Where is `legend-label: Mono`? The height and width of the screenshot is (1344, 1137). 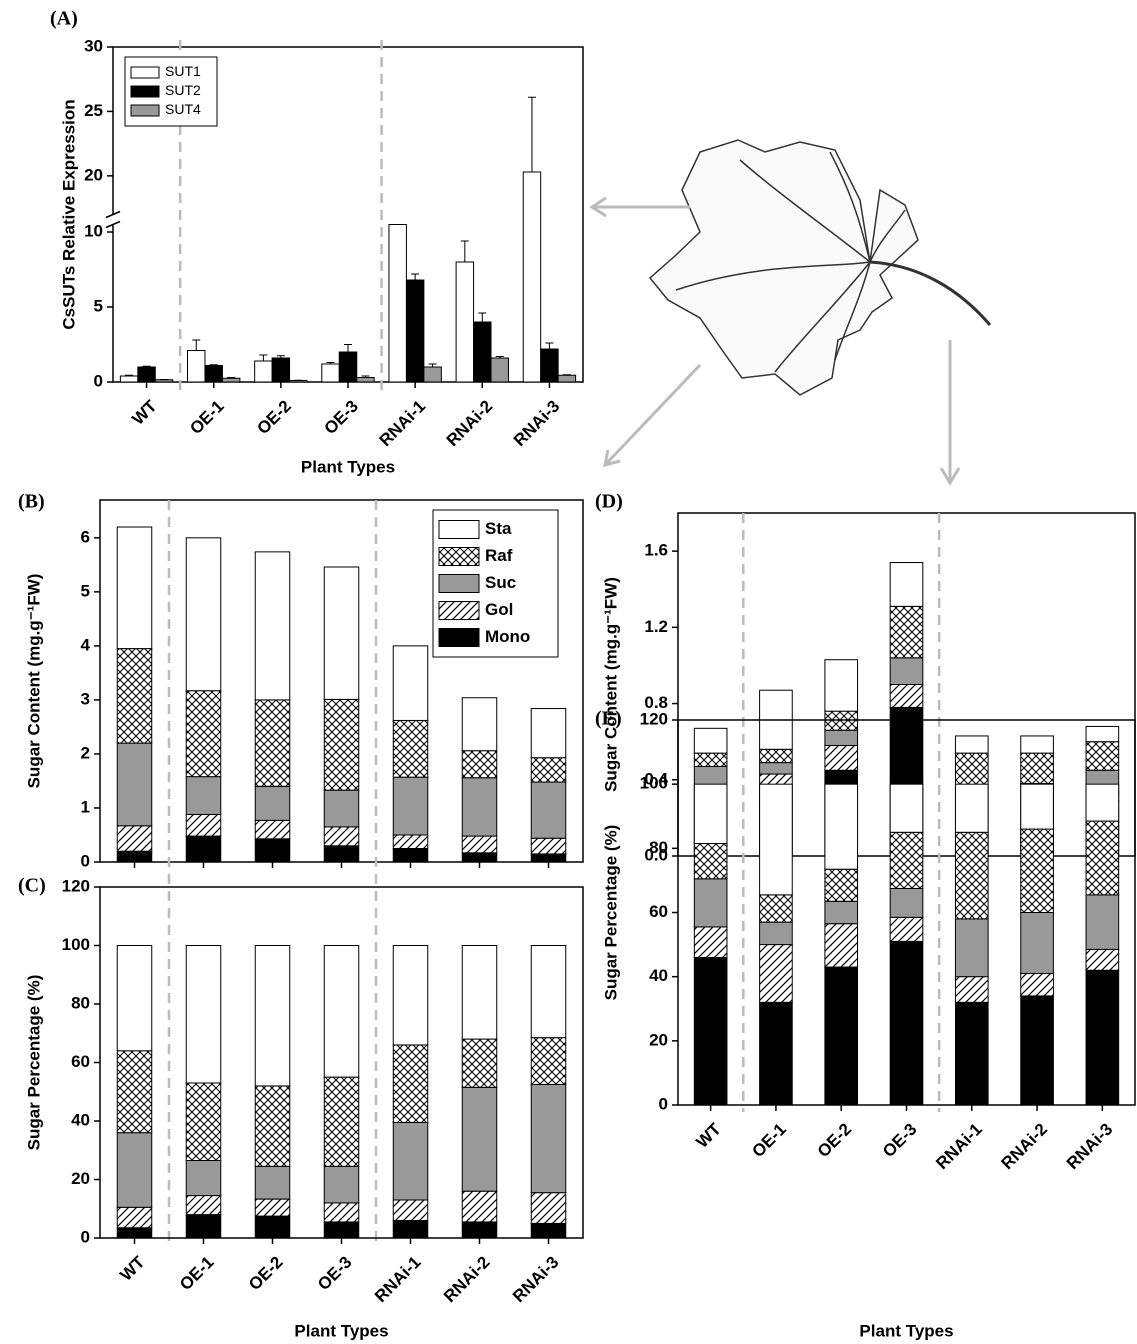
legend-label: Mono is located at coordinates (507, 636).